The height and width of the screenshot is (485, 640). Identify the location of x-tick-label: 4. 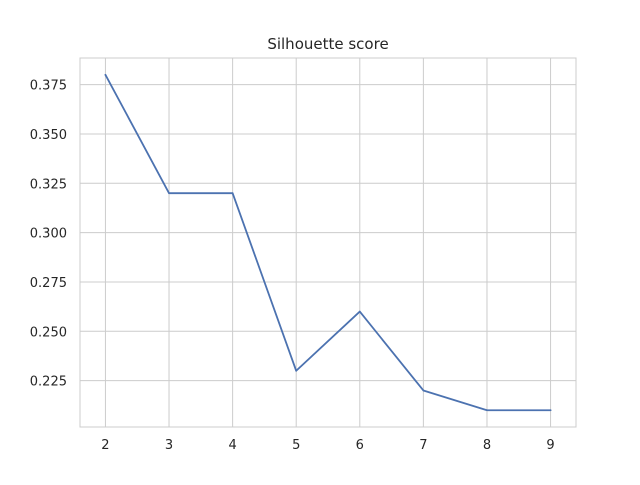
(232, 445).